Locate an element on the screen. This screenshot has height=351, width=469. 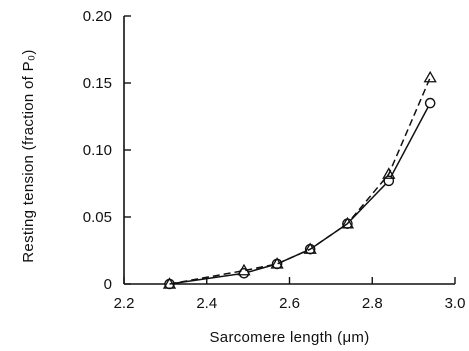
x-tick-label: 3.0 is located at coordinates (455, 303).